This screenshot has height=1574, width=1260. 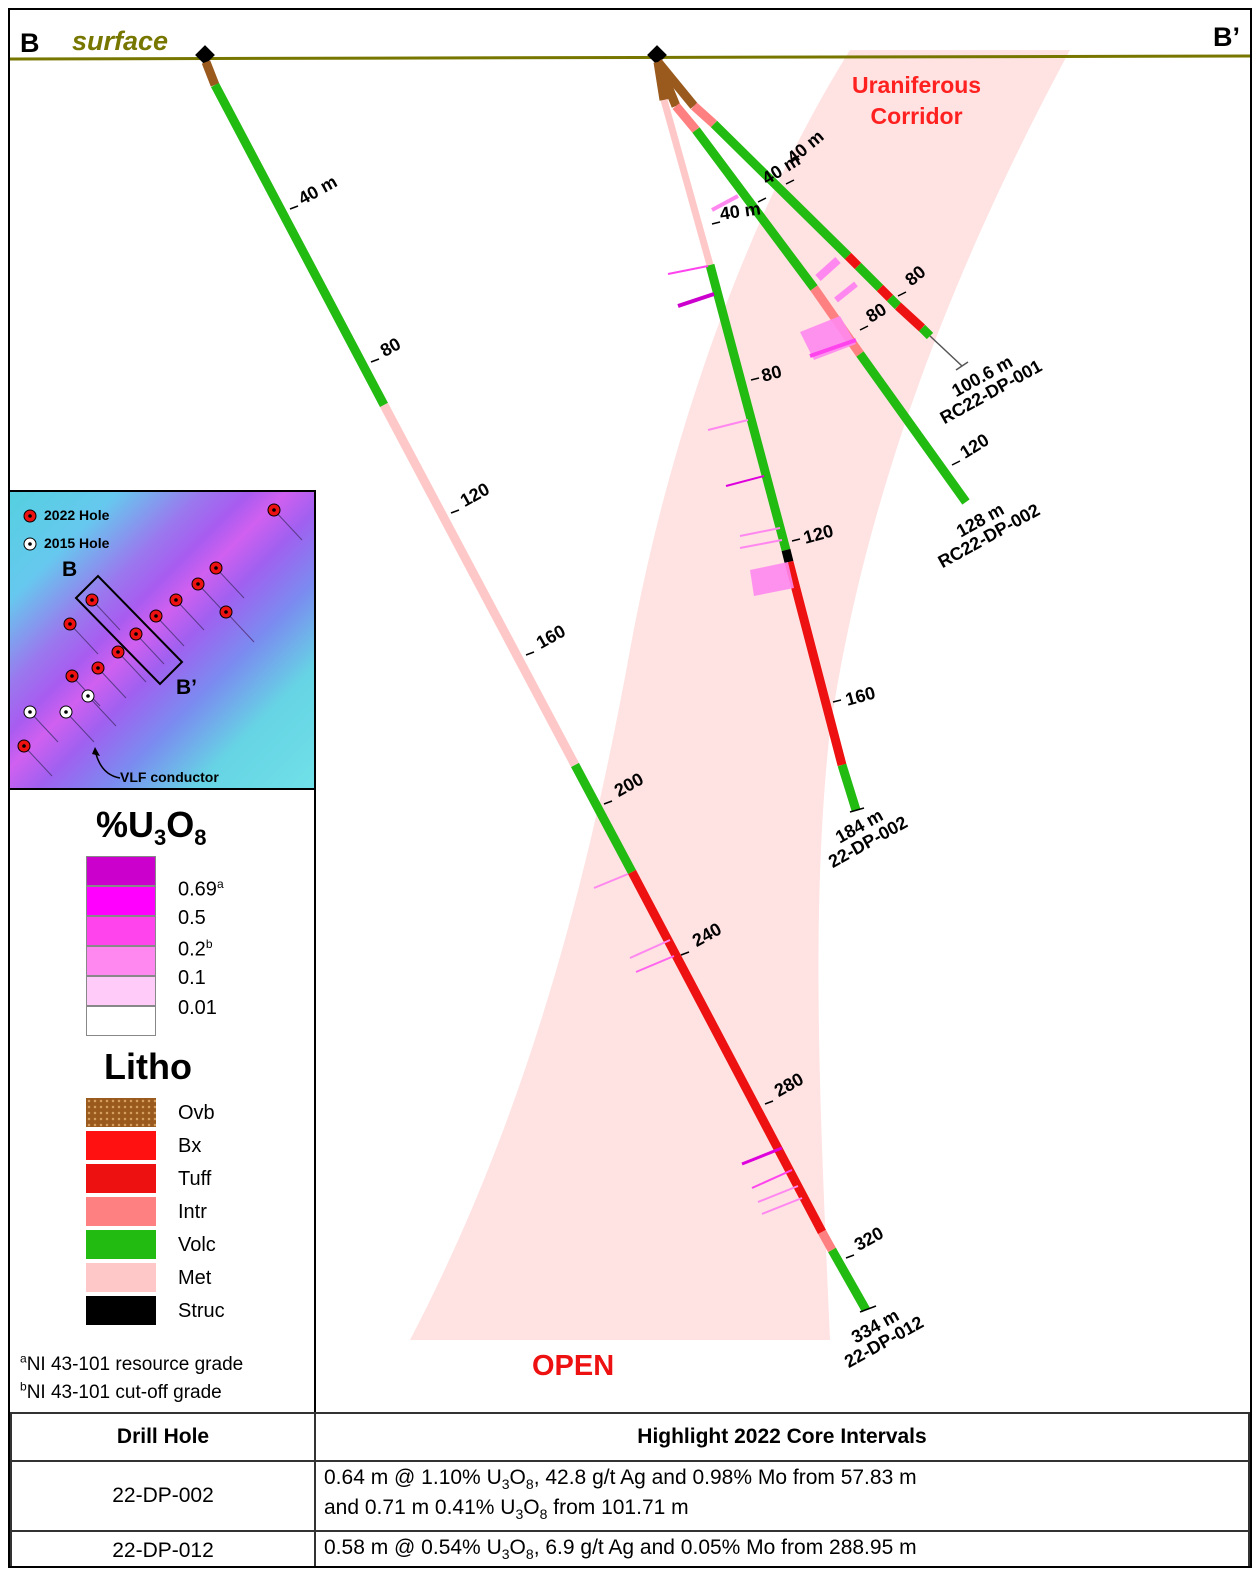 What do you see at coordinates (121, 1178) in the screenshot?
I see `litho-swatch-tuff` at bounding box center [121, 1178].